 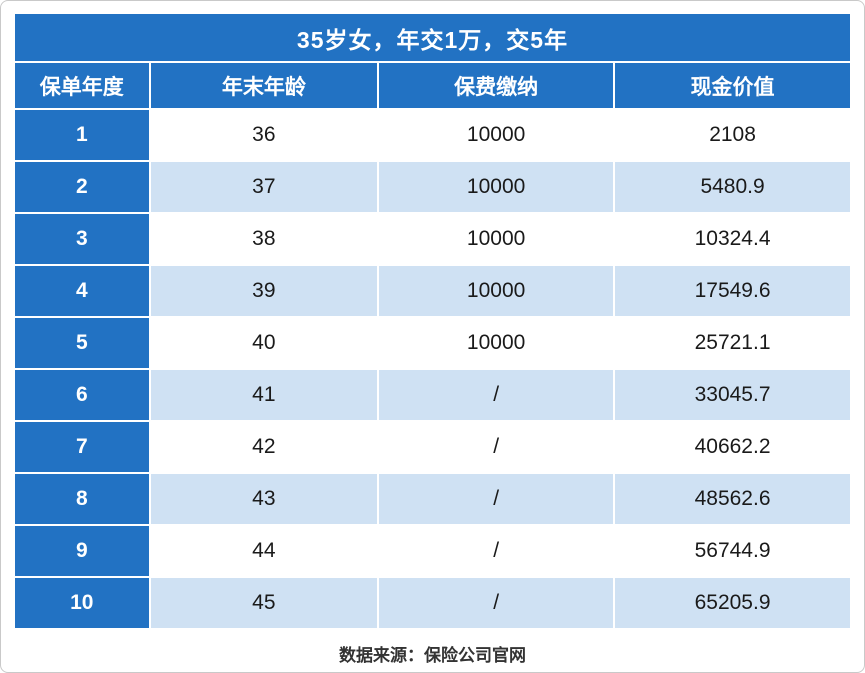 I want to click on table-row: 7 42/40662.2, so click(x=432, y=447).